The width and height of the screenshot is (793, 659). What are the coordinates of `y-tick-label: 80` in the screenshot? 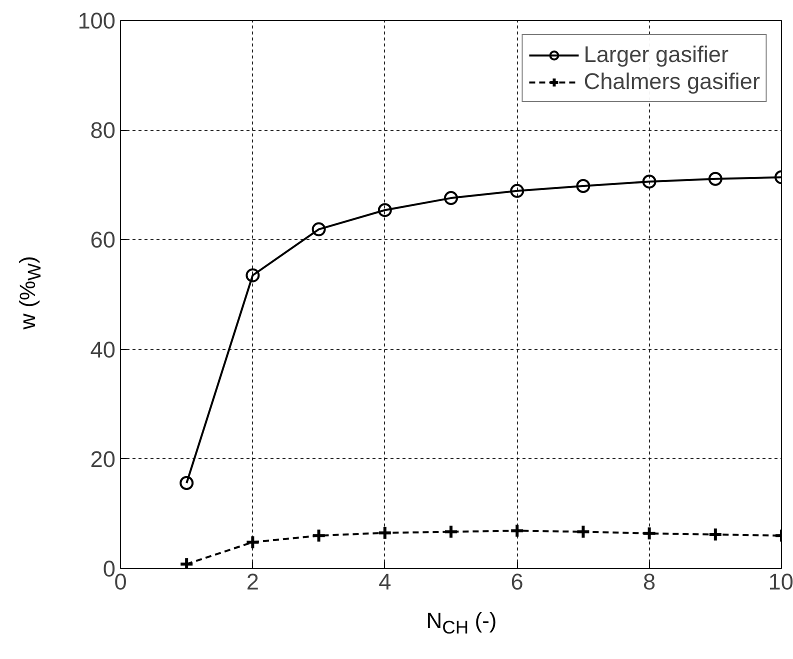 It's located at (103, 130).